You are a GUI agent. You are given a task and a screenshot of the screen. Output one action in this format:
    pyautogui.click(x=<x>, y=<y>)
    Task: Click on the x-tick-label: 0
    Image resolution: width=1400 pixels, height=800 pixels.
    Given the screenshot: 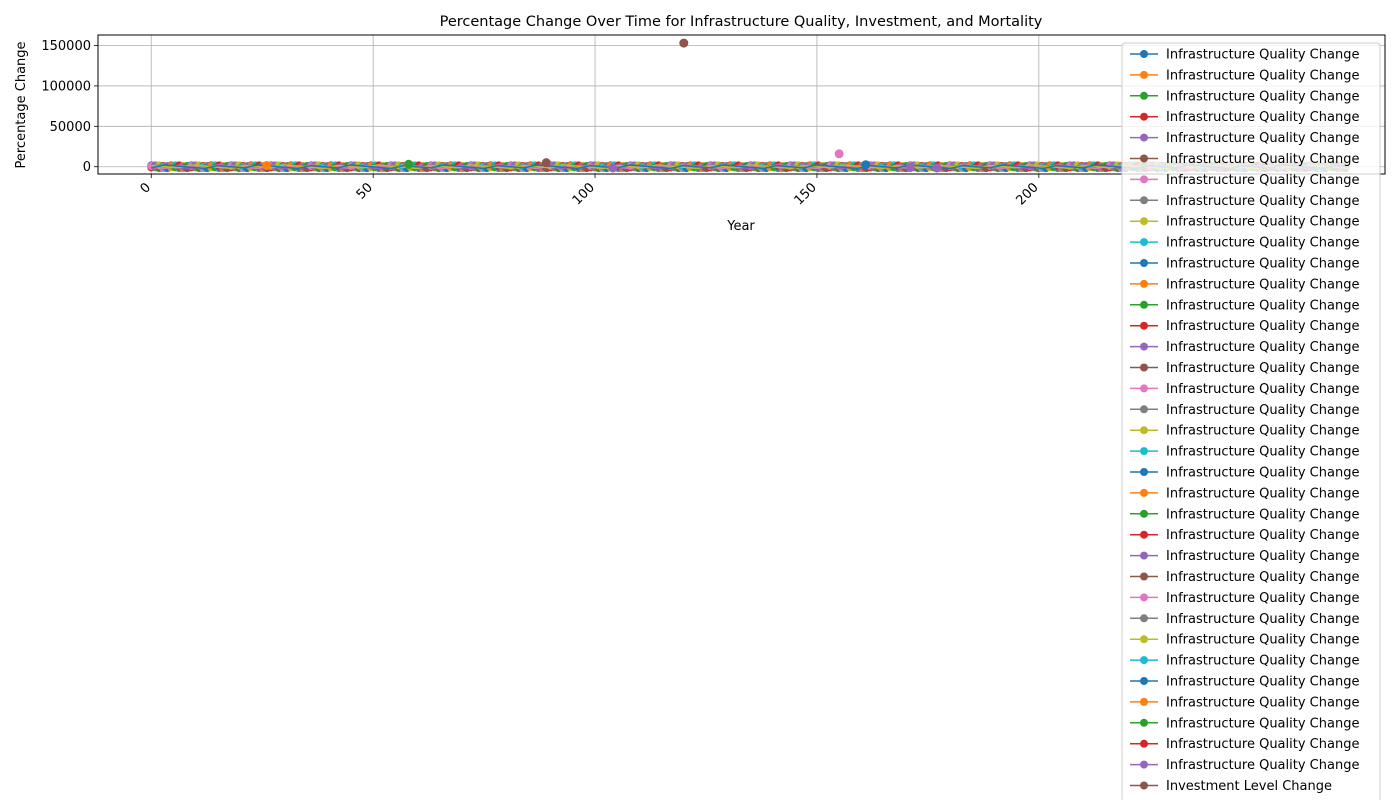 What is the action you would take?
    pyautogui.click(x=146, y=188)
    